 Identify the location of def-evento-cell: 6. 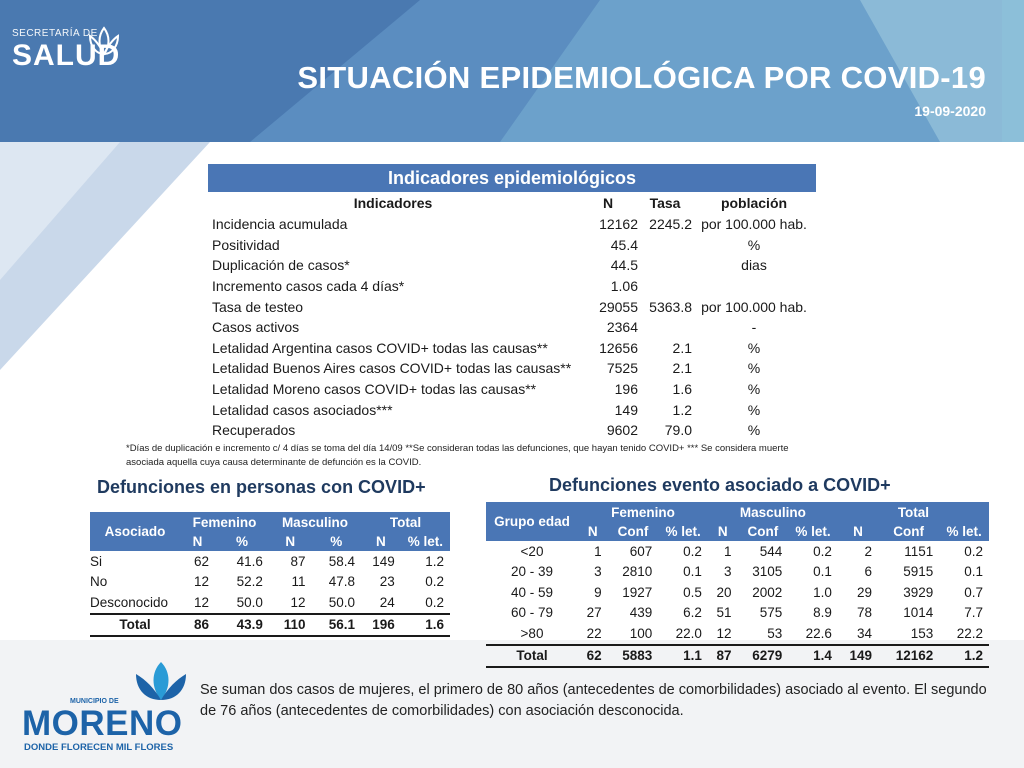
(868, 572).